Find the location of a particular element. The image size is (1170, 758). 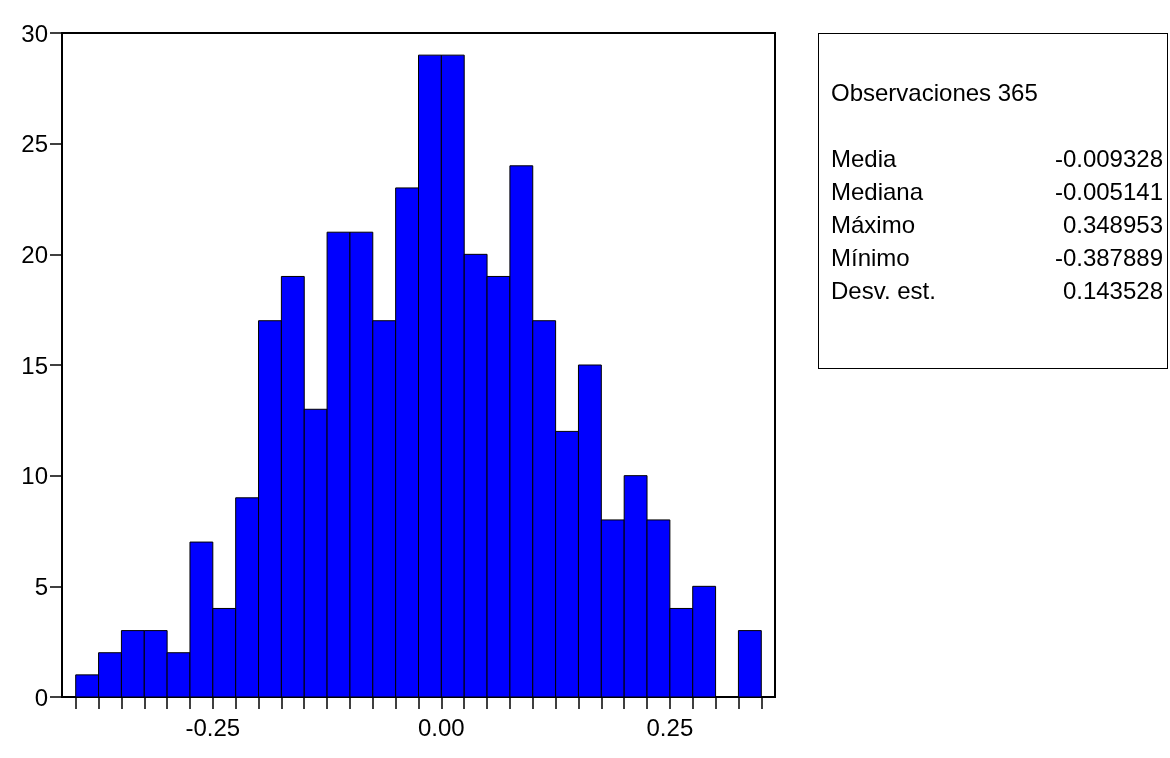

y-tick-label: 25 is located at coordinates (34, 144).